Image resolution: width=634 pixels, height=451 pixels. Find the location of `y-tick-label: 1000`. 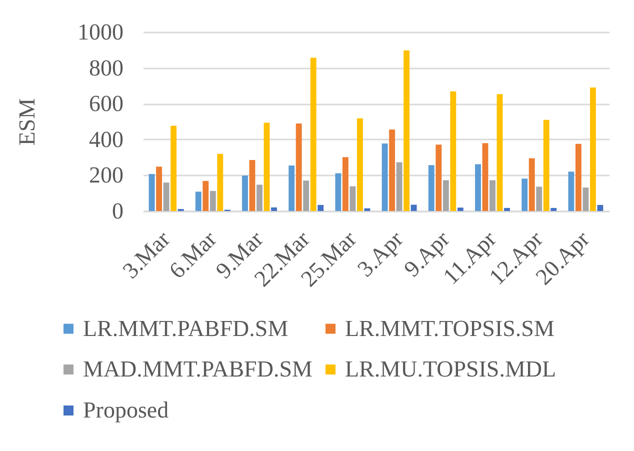

y-tick-label: 1000 is located at coordinates (101, 32).